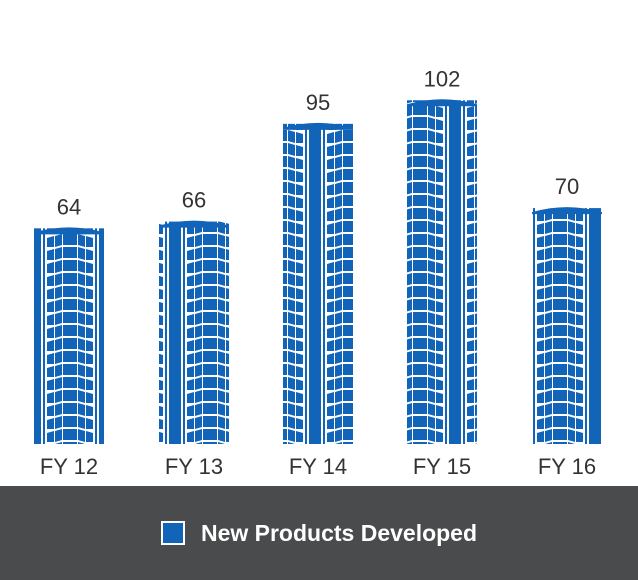 Image resolution: width=638 pixels, height=580 pixels. I want to click on x-tick-label: FY 13, so click(194, 466).